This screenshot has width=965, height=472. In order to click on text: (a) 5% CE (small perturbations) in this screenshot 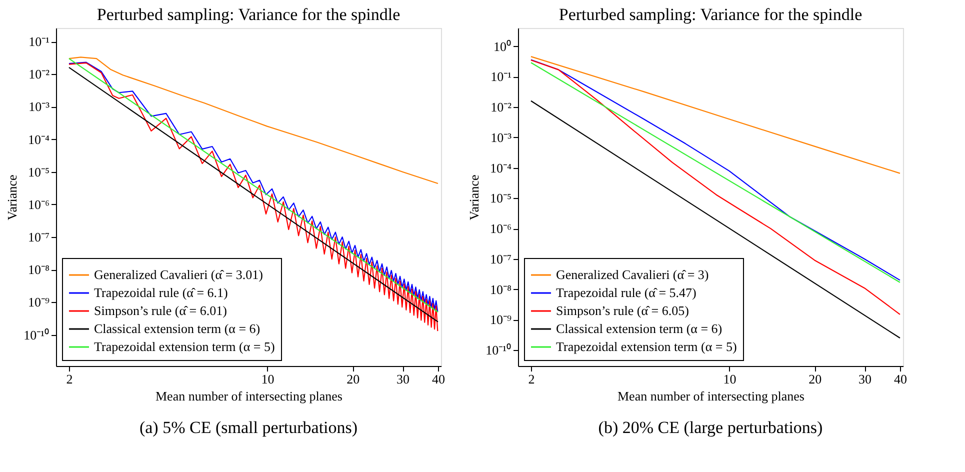, I will do `click(248, 427)`.